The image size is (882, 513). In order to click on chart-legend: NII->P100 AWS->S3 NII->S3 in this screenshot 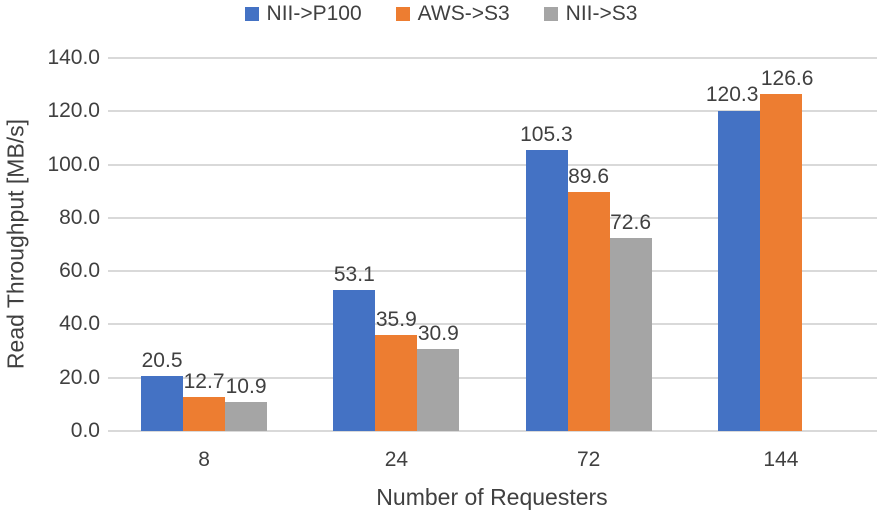, I will do `click(441, 14)`.